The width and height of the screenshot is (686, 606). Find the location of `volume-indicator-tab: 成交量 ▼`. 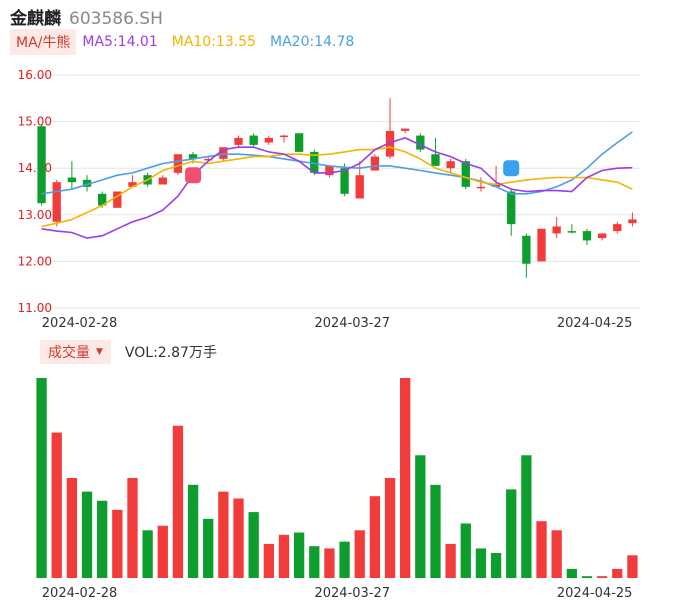

volume-indicator-tab: 成交量 ▼ is located at coordinates (75, 352).